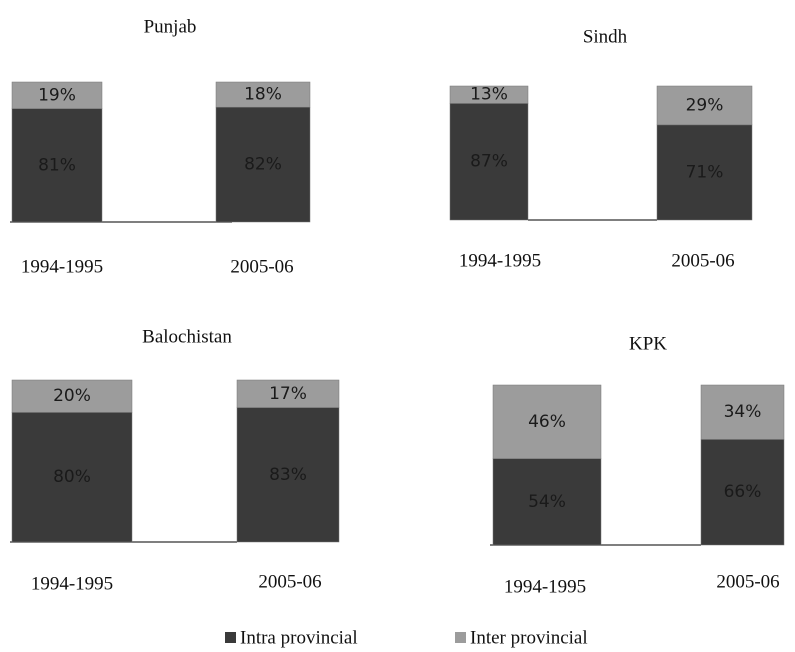  I want to click on chart-title: KPK, so click(648, 343).